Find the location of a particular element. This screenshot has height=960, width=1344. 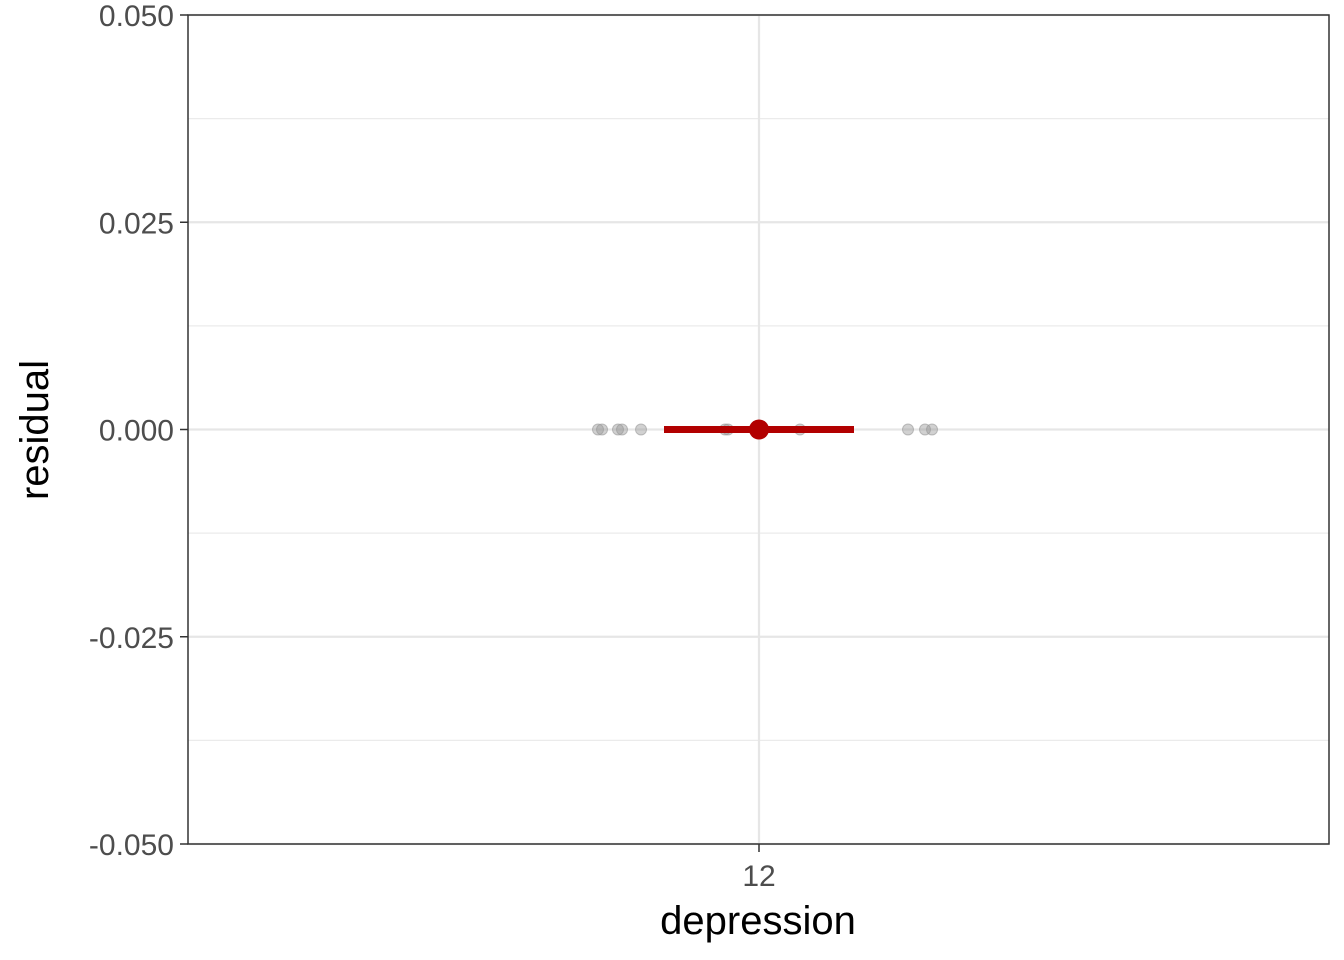

x-axis-title: depression is located at coordinates (758, 921).